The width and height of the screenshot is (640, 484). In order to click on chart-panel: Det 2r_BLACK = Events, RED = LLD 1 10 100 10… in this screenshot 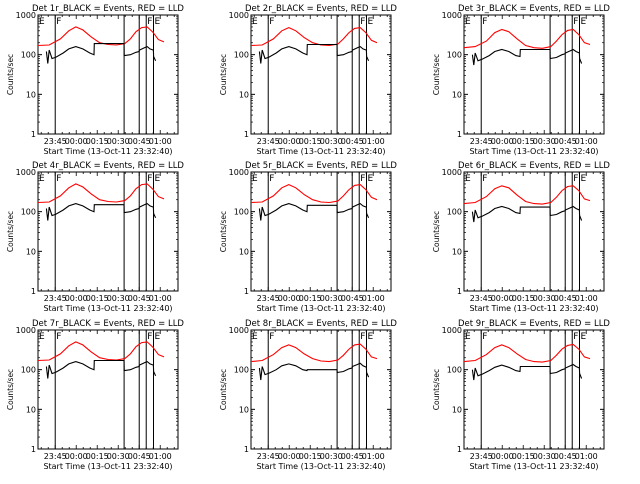, I will do `click(308, 80)`.